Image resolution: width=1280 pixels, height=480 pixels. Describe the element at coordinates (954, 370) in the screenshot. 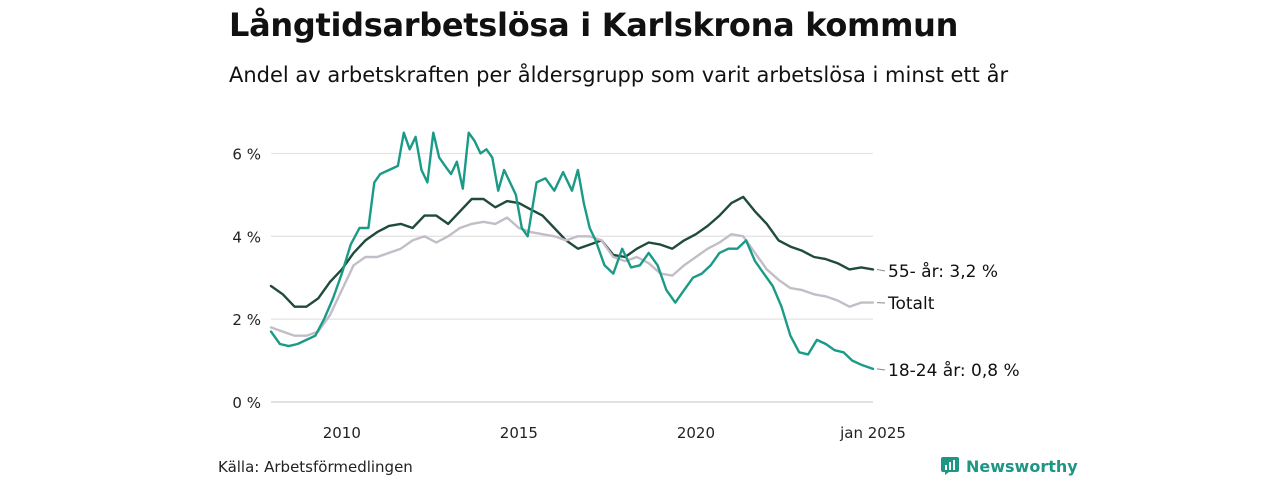

I see `series-end-label: 18-24 år: 0,8 %` at that location.